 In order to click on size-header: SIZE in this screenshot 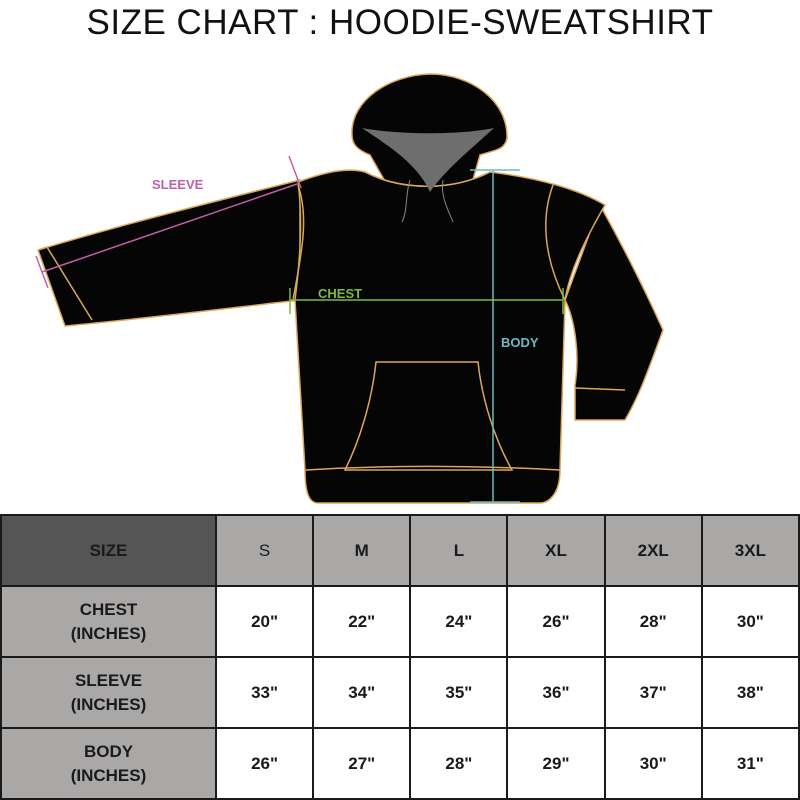, I will do `click(108, 550)`.